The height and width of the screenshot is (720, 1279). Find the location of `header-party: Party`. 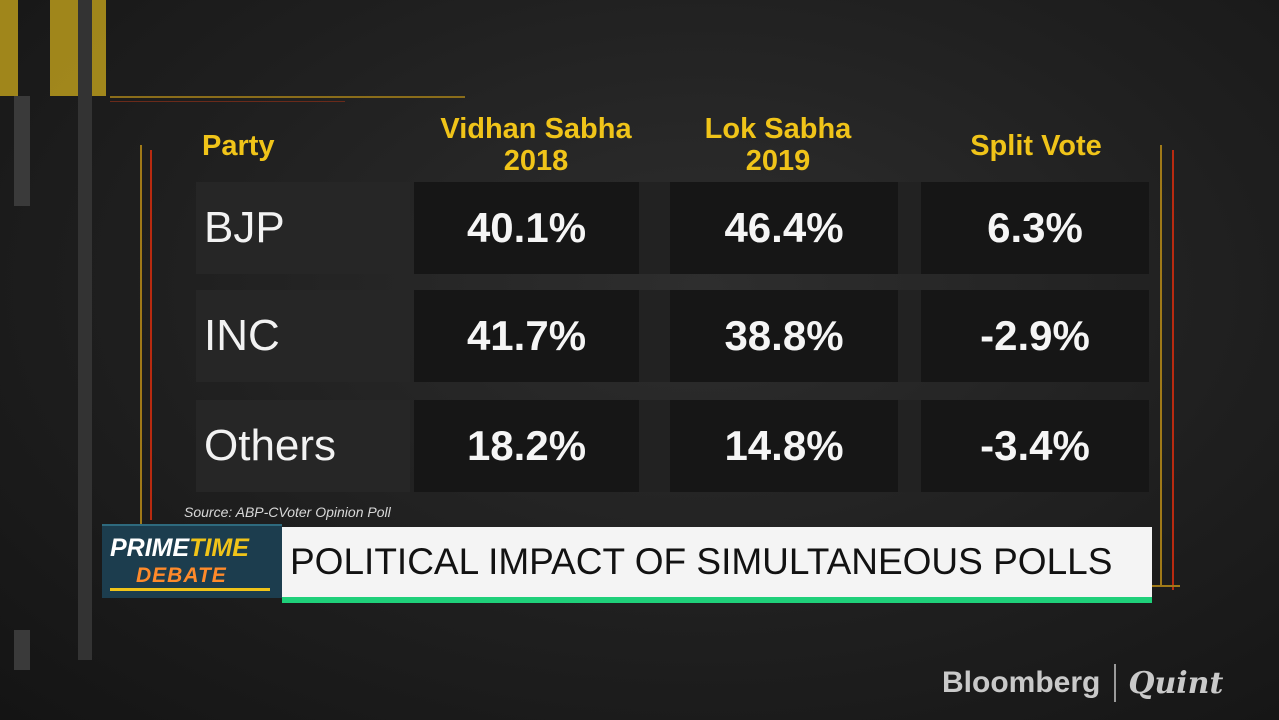

header-party: Party is located at coordinates (238, 146).